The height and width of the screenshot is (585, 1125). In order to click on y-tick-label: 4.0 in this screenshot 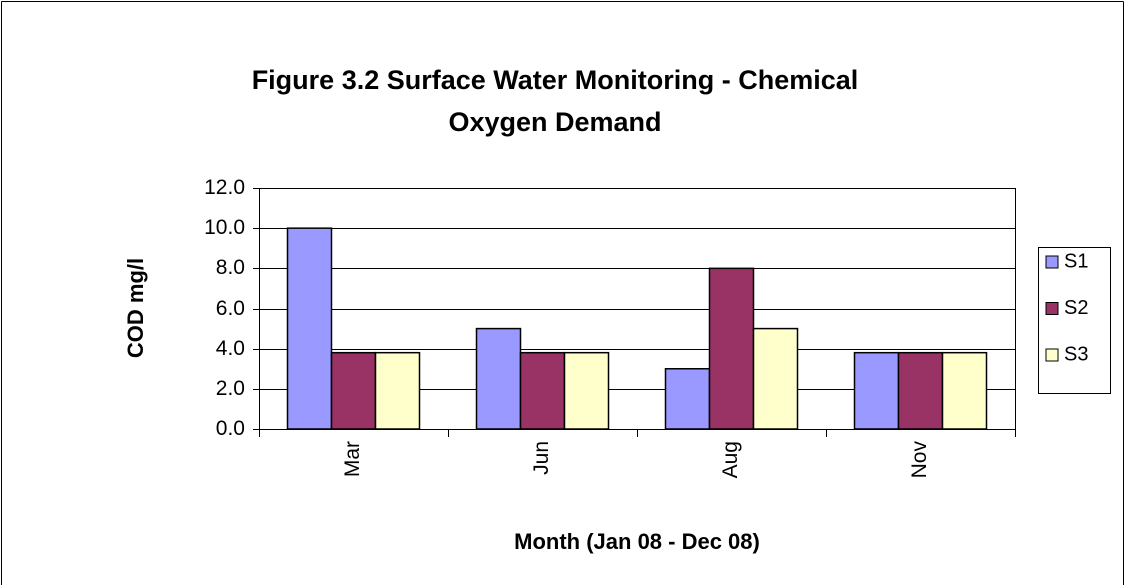, I will do `click(230, 348)`.